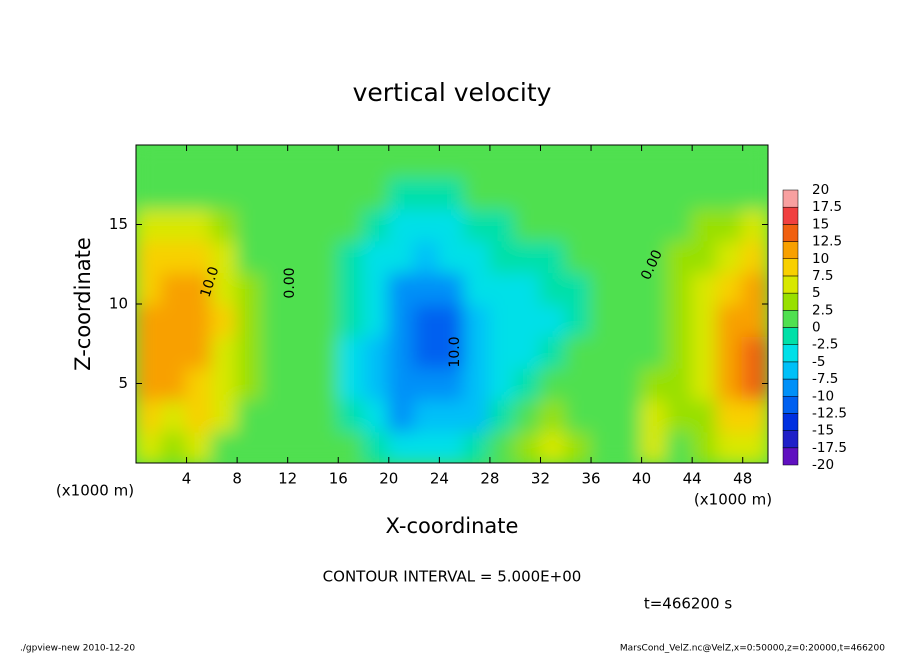  What do you see at coordinates (822, 276) in the screenshot?
I see `colorbar-tick-label: 7.5` at bounding box center [822, 276].